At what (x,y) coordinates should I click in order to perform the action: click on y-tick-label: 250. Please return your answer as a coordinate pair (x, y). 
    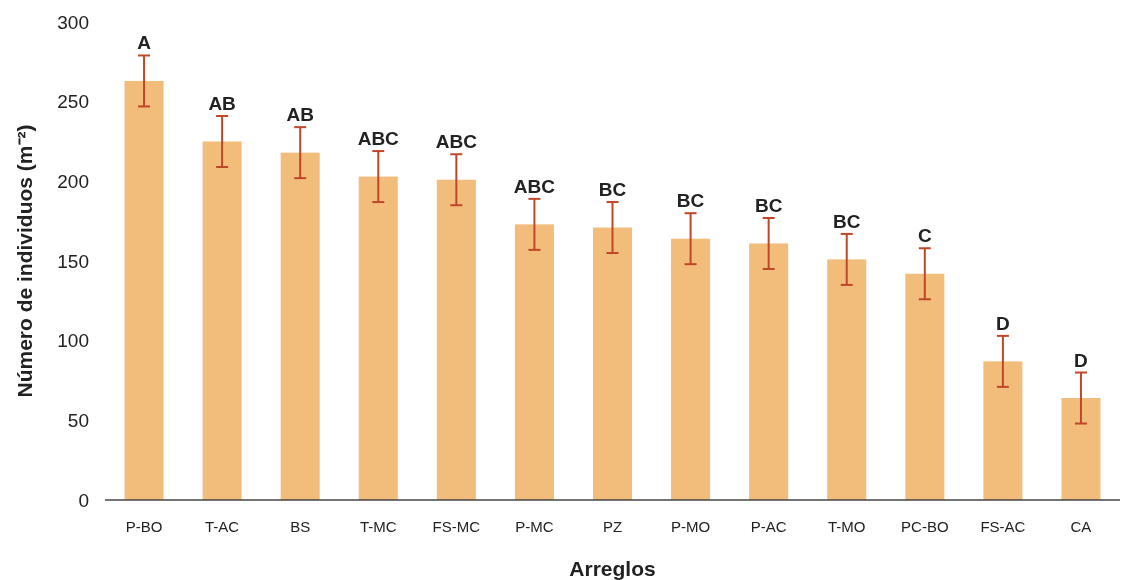
    Looking at the image, I should click on (73, 102).